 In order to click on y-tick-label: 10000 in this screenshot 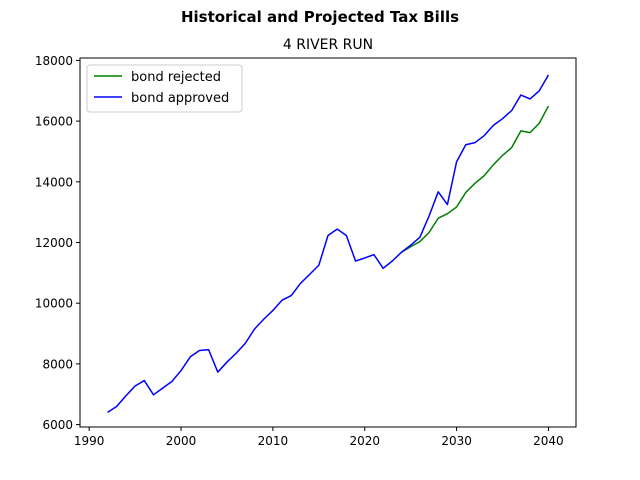, I will do `click(54, 304)`.